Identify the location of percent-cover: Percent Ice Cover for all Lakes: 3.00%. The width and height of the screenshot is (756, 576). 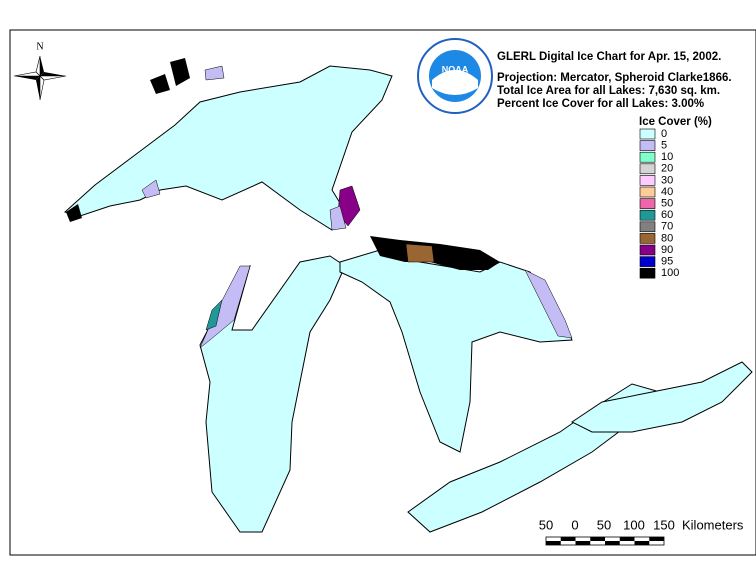
(600, 104).